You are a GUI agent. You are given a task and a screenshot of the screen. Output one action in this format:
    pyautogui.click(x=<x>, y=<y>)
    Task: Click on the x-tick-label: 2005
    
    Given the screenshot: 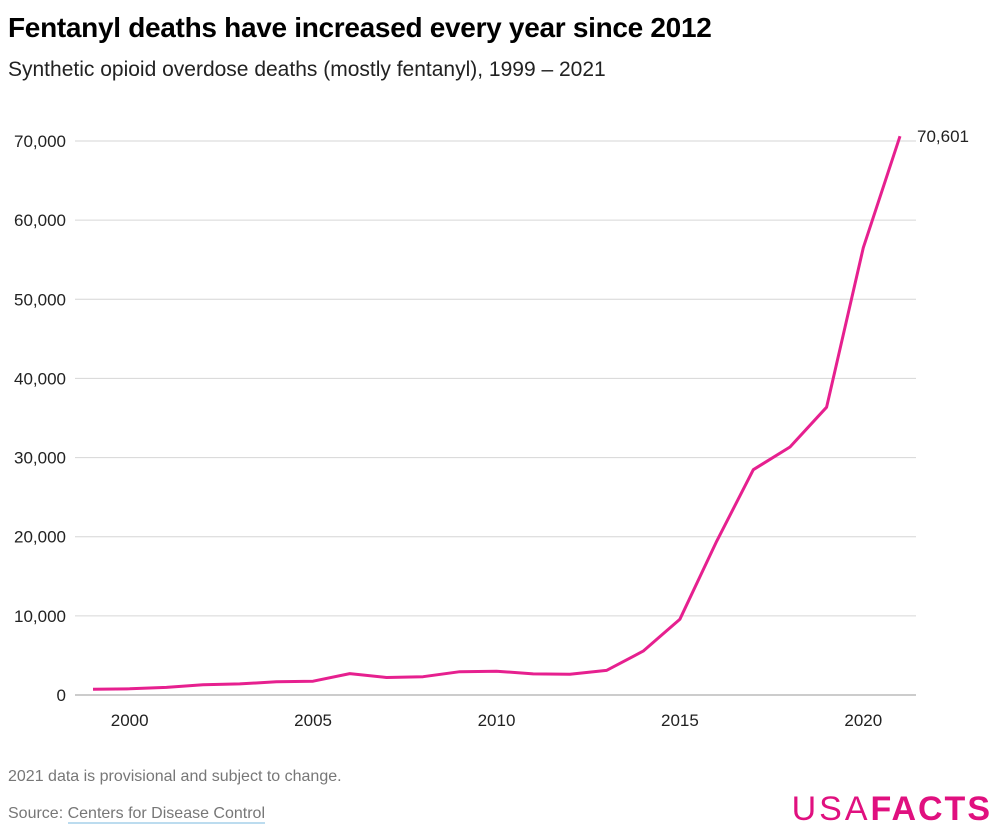 What is the action you would take?
    pyautogui.click(x=313, y=720)
    